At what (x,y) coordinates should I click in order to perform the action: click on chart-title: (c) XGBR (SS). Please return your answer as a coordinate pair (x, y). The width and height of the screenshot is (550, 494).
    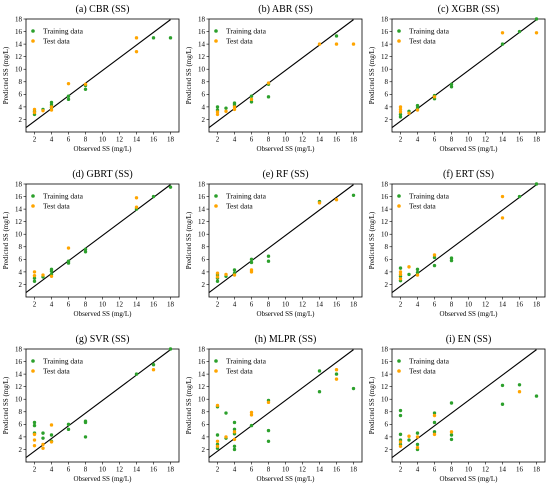
    Looking at the image, I should click on (469, 9).